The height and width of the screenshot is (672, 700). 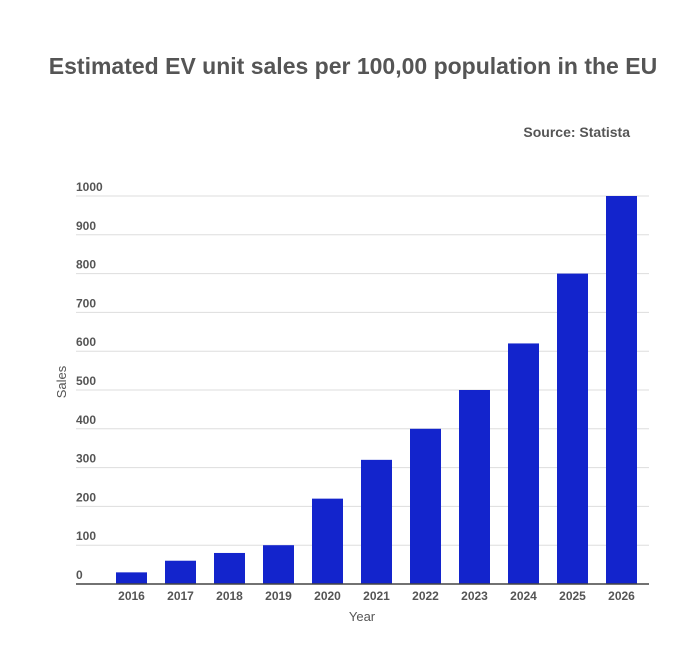 I want to click on bar-2021, so click(x=376, y=521).